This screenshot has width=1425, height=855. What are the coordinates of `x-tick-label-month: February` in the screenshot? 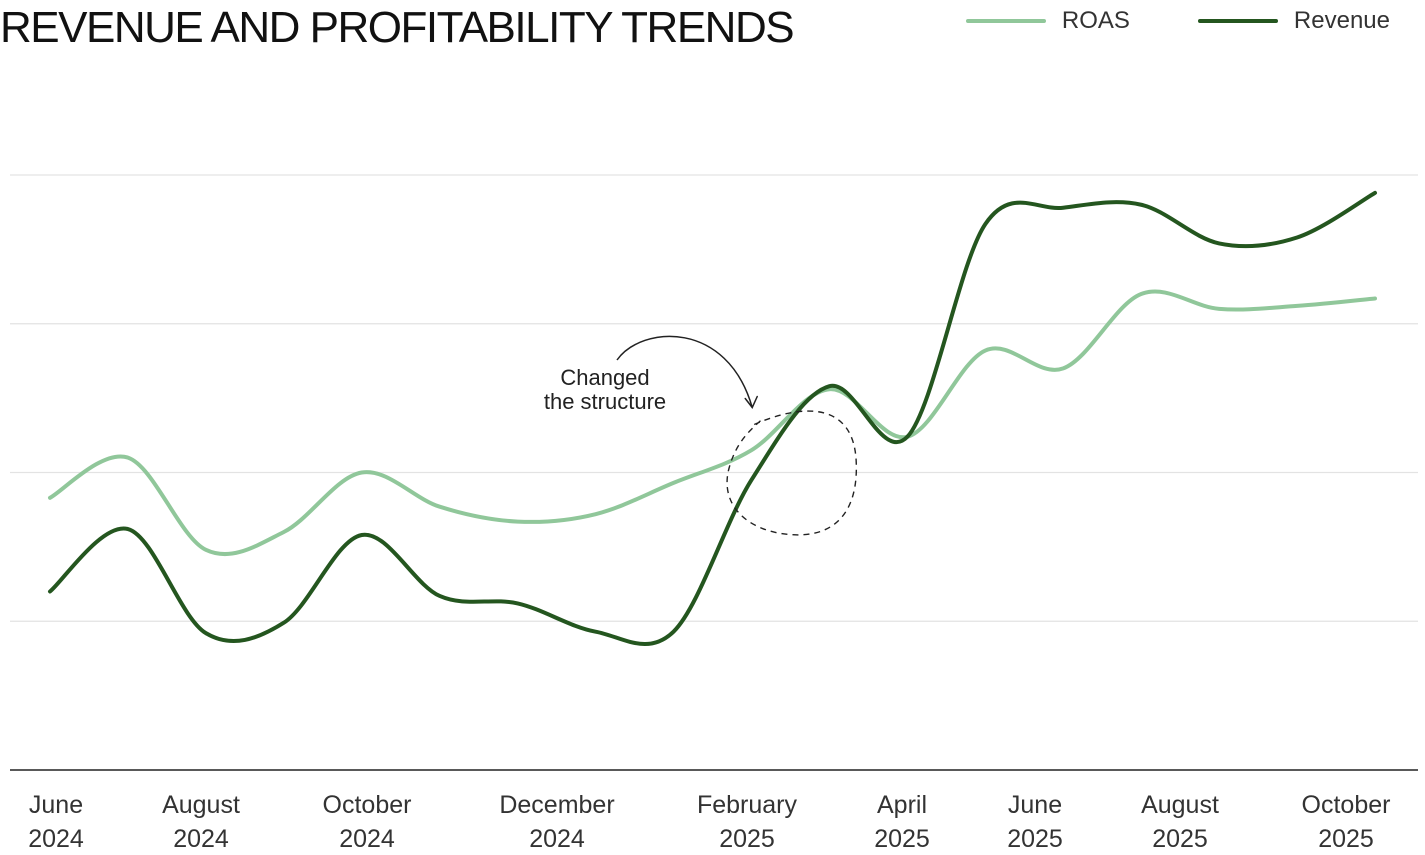 It's located at (747, 805).